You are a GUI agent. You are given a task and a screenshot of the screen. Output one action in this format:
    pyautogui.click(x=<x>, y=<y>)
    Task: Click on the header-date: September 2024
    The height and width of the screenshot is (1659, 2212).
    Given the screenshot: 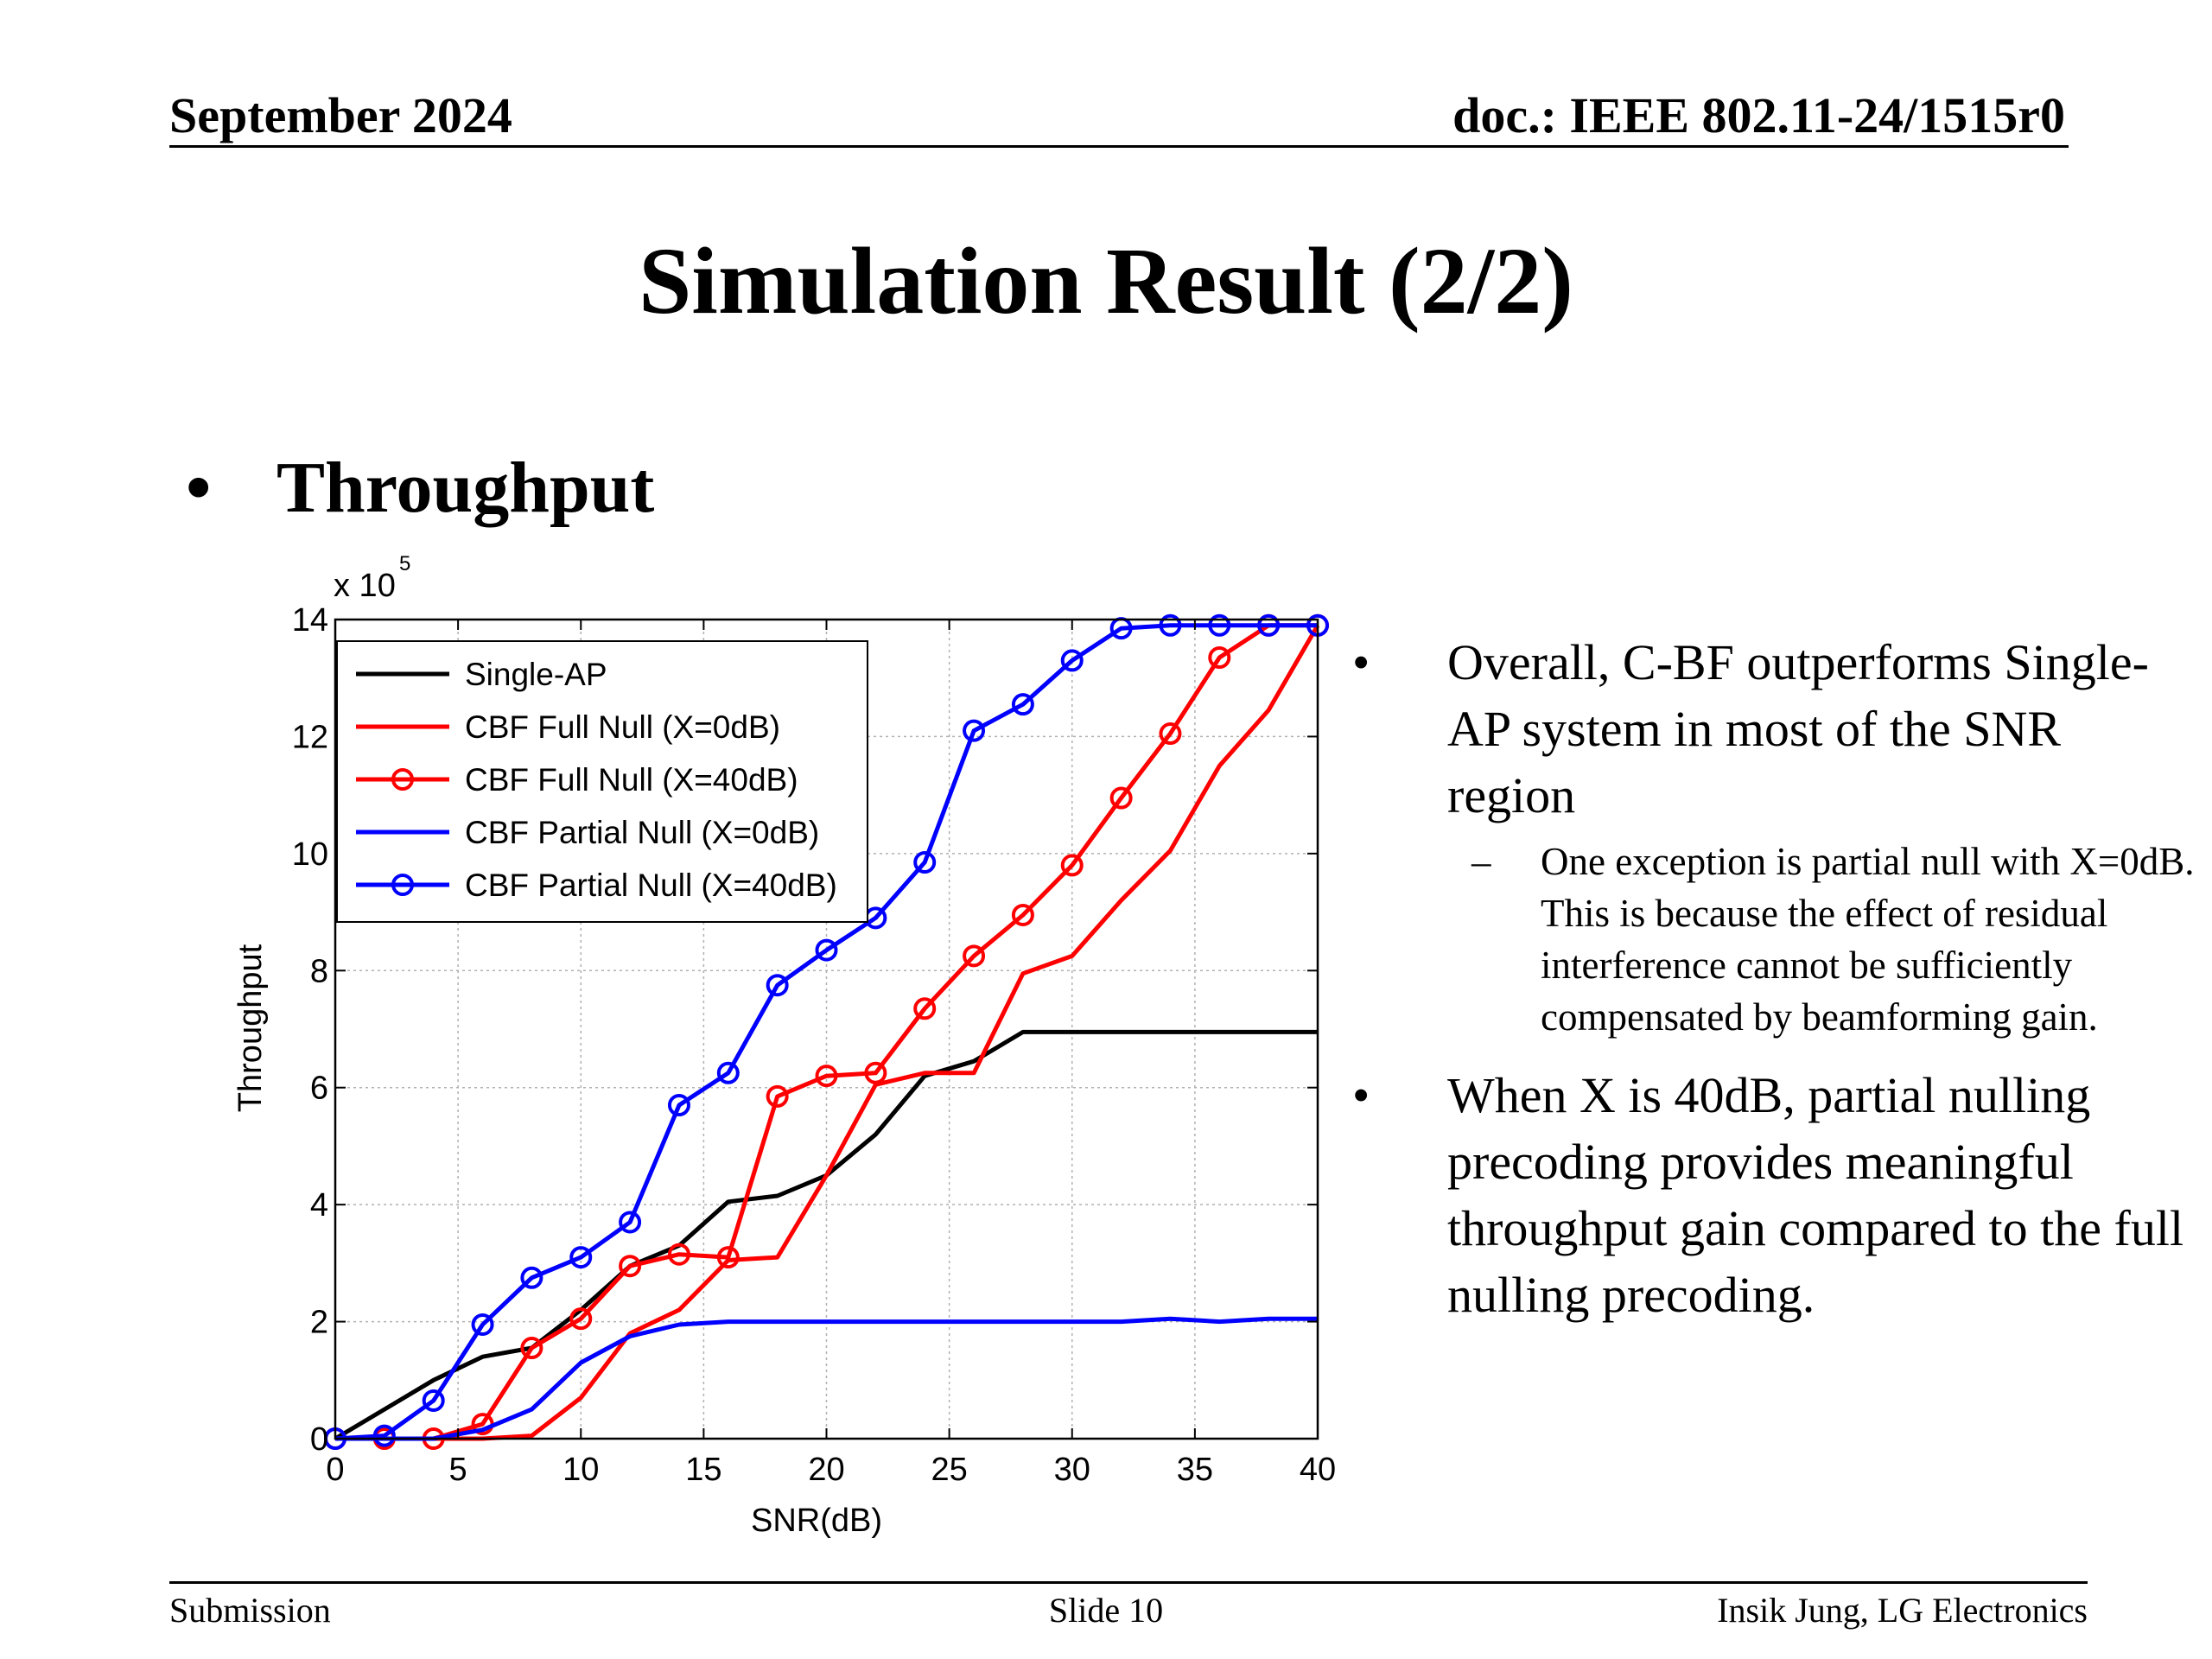 What is the action you would take?
    pyautogui.click(x=340, y=115)
    